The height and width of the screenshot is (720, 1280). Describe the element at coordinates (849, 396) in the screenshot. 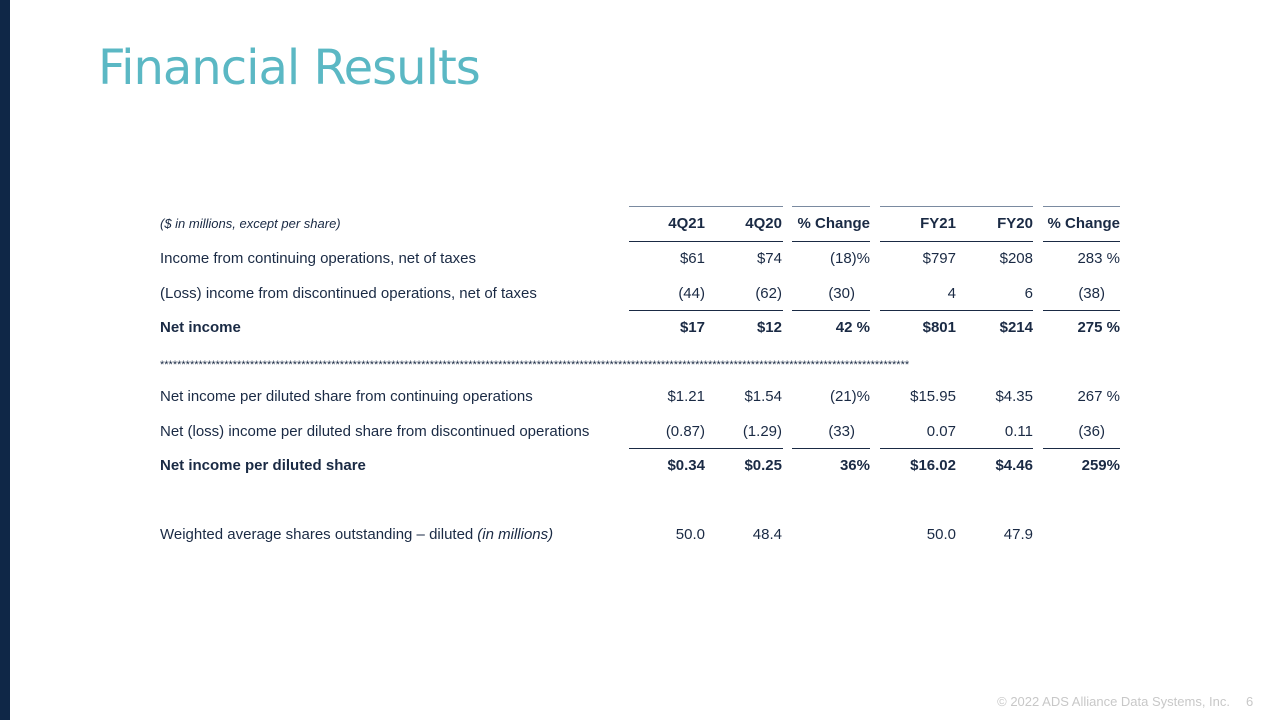

I see `cell: (21)%` at that location.